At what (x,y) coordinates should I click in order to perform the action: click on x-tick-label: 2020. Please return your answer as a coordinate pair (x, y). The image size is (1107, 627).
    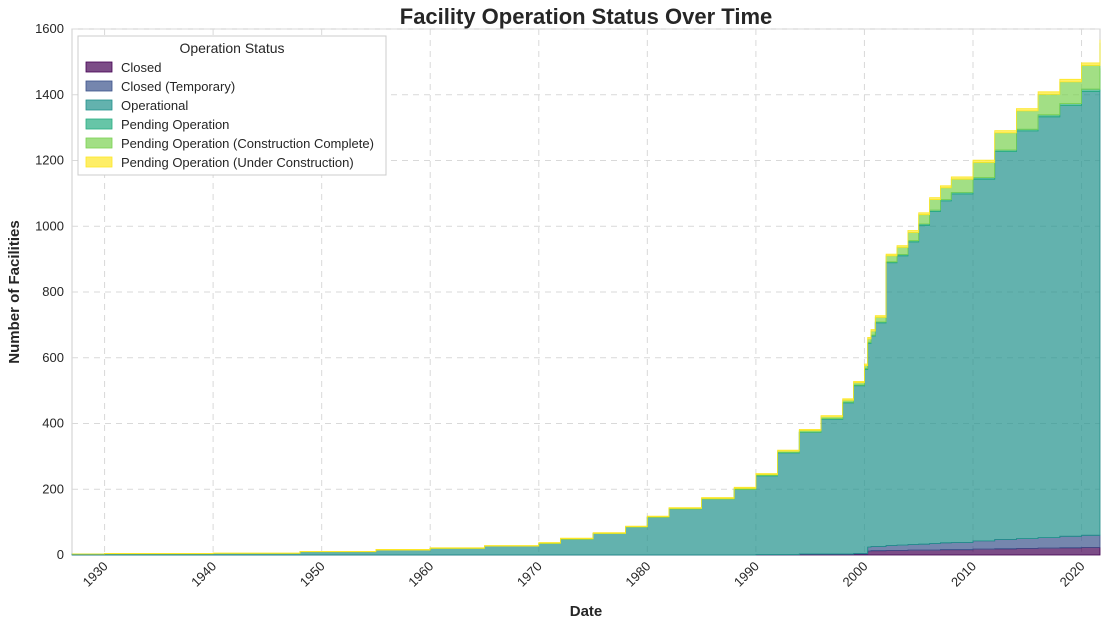
    Looking at the image, I should click on (1072, 574).